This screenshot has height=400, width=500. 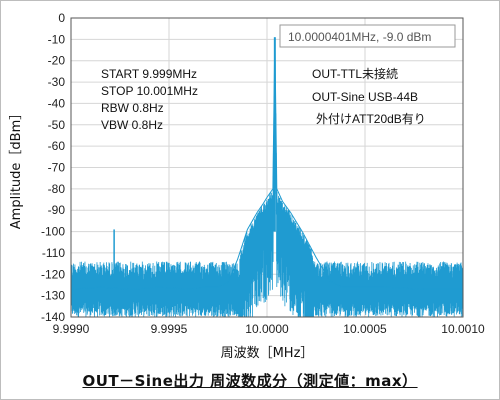 I want to click on y-tick-label: -130, so click(x=53, y=296).